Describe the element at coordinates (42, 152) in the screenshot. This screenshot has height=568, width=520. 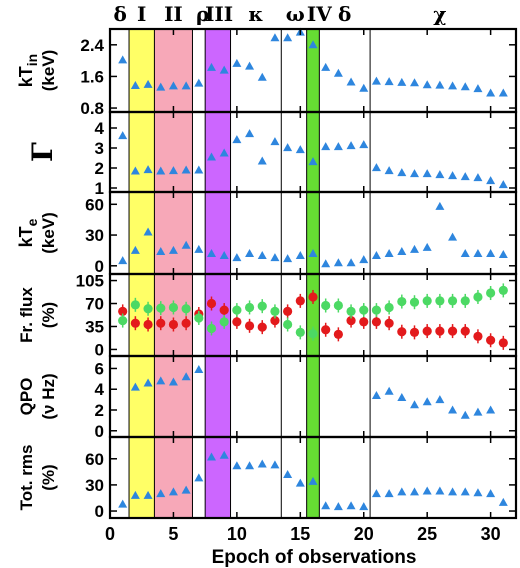
I see `y-axis-label: Γ` at that location.